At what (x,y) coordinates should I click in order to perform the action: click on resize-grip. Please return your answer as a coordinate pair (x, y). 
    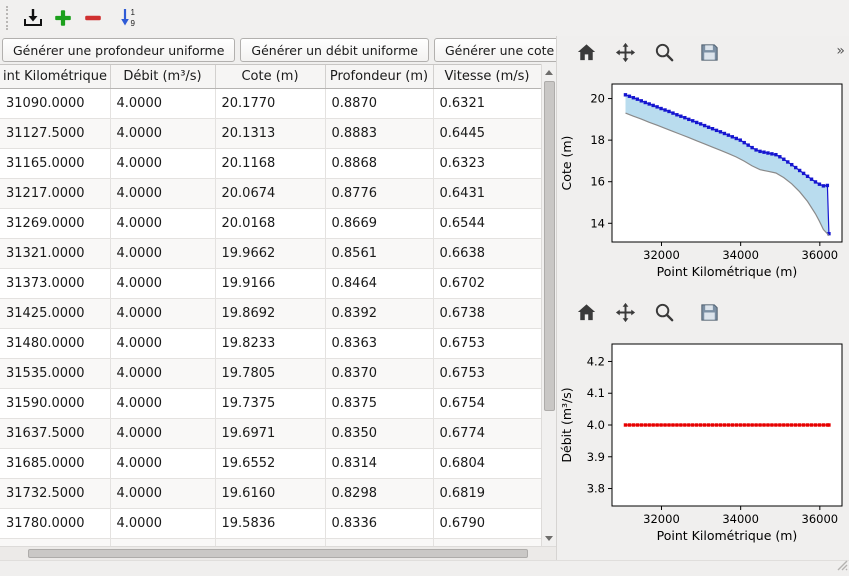
    Looking at the image, I should click on (841, 565).